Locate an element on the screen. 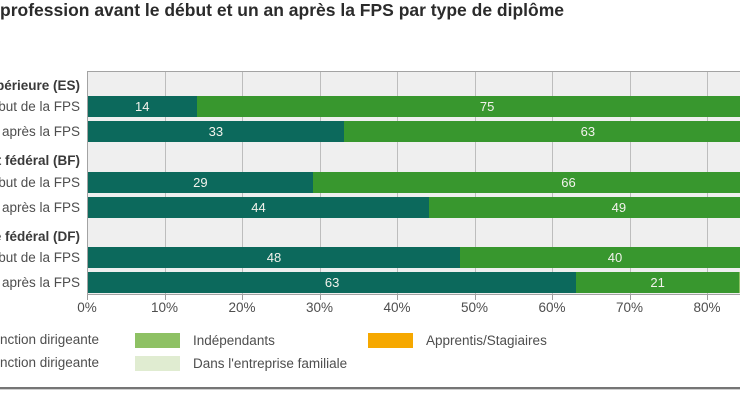 This screenshot has width=740, height=416. bar-segment-fonction_dirigeante_1: 44 is located at coordinates (258, 207).